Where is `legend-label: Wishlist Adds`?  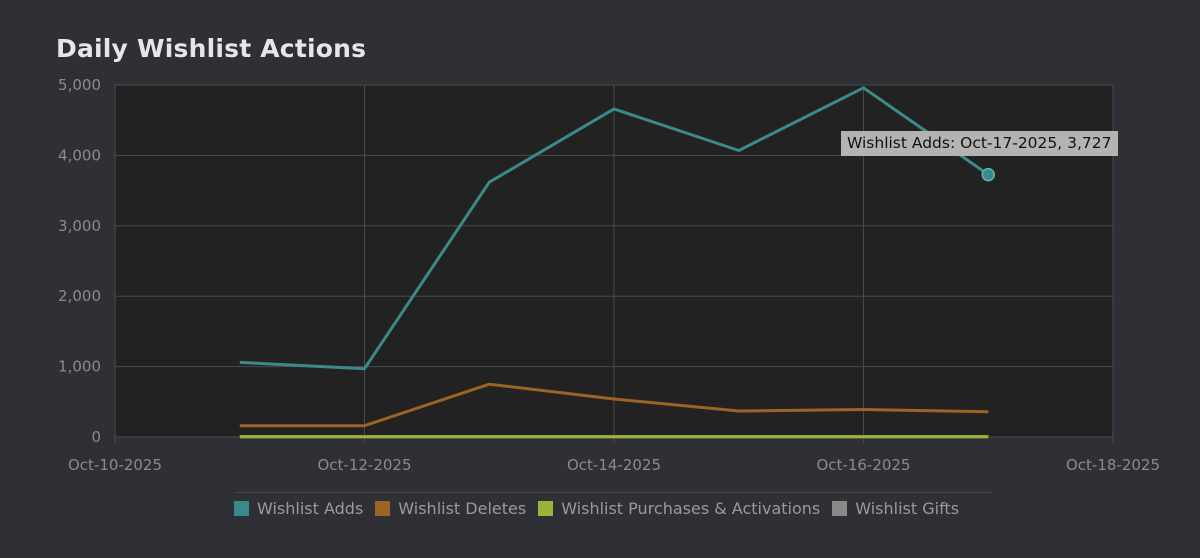
legend-label: Wishlist Adds is located at coordinates (310, 508).